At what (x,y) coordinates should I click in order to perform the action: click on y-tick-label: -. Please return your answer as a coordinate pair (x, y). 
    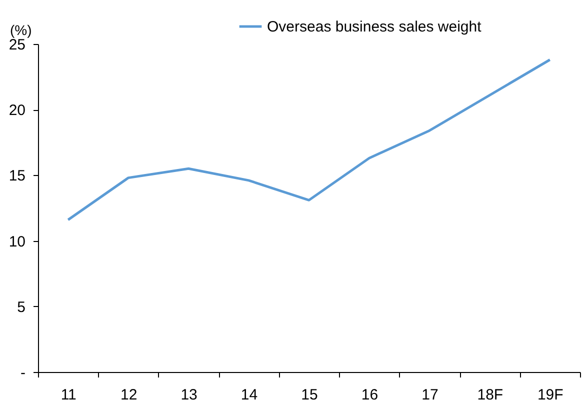
    Looking at the image, I should click on (23, 373).